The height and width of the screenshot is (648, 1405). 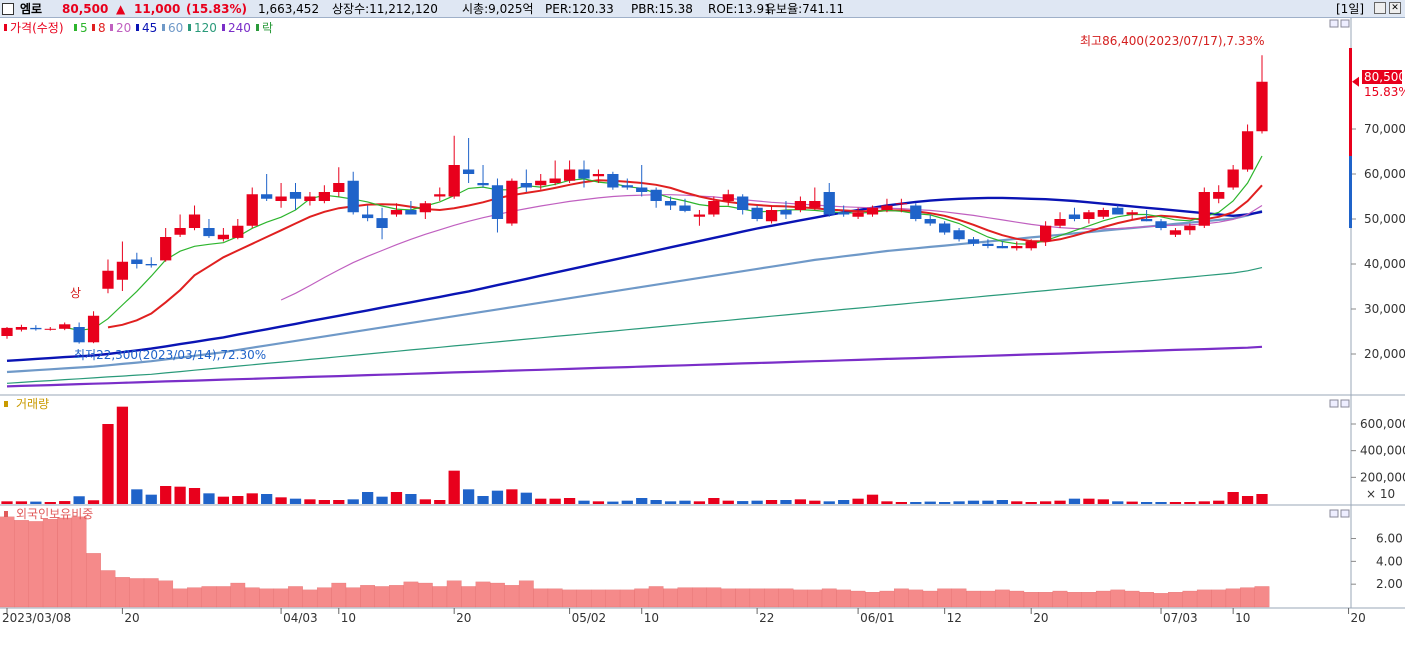 I want to click on x-tick-label: 2023/03/08, so click(x=36, y=618).